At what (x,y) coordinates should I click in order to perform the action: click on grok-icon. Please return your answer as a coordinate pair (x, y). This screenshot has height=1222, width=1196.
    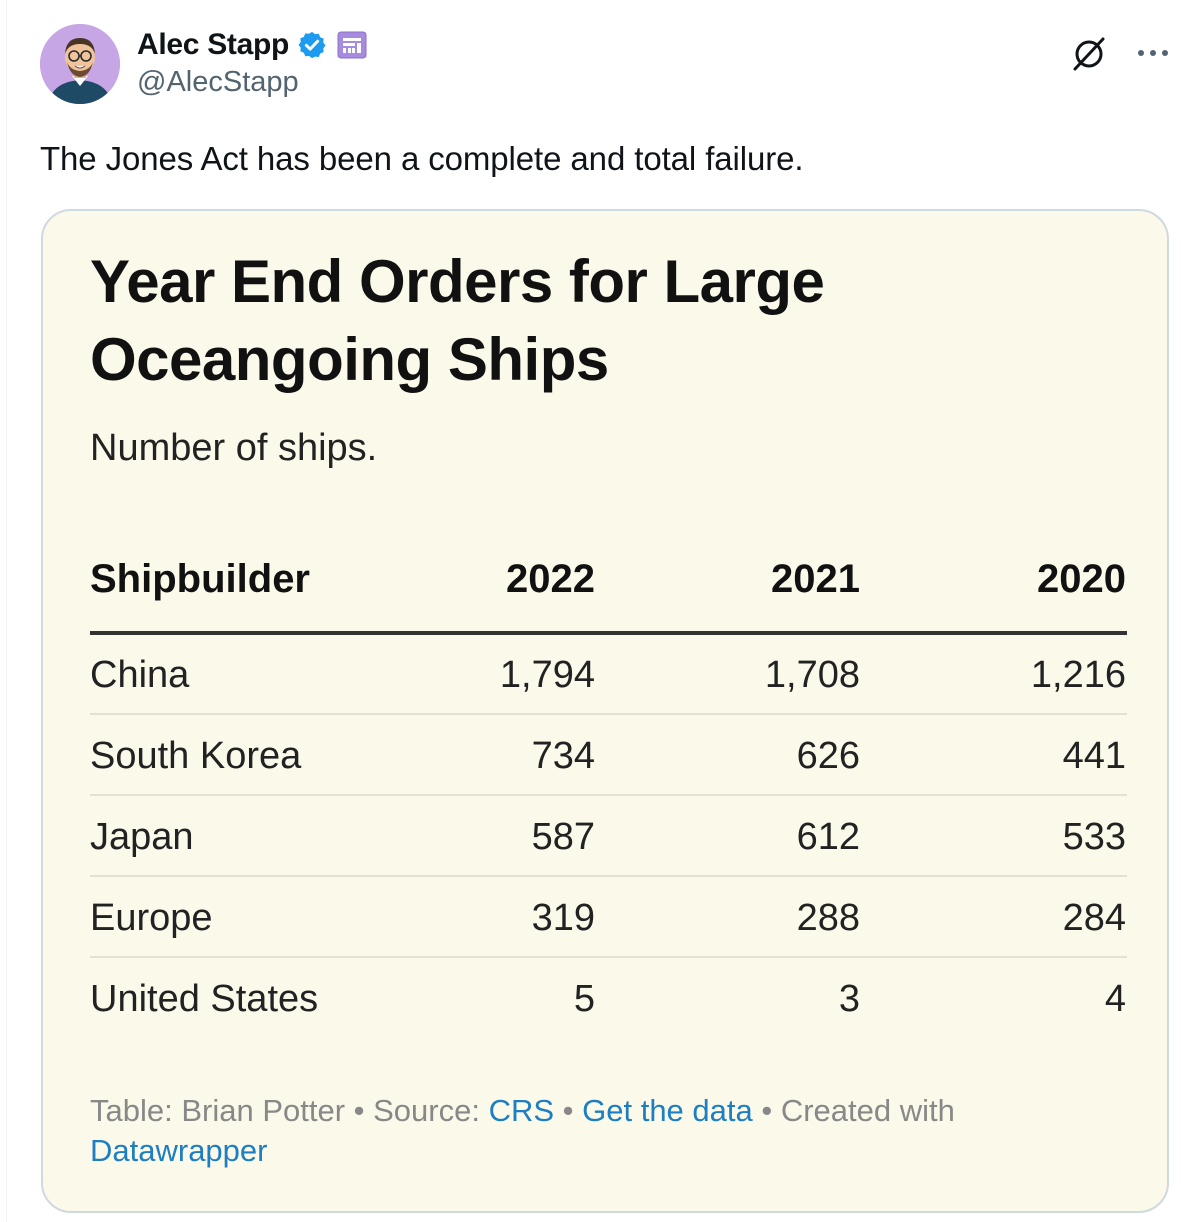
    Looking at the image, I should click on (1089, 54).